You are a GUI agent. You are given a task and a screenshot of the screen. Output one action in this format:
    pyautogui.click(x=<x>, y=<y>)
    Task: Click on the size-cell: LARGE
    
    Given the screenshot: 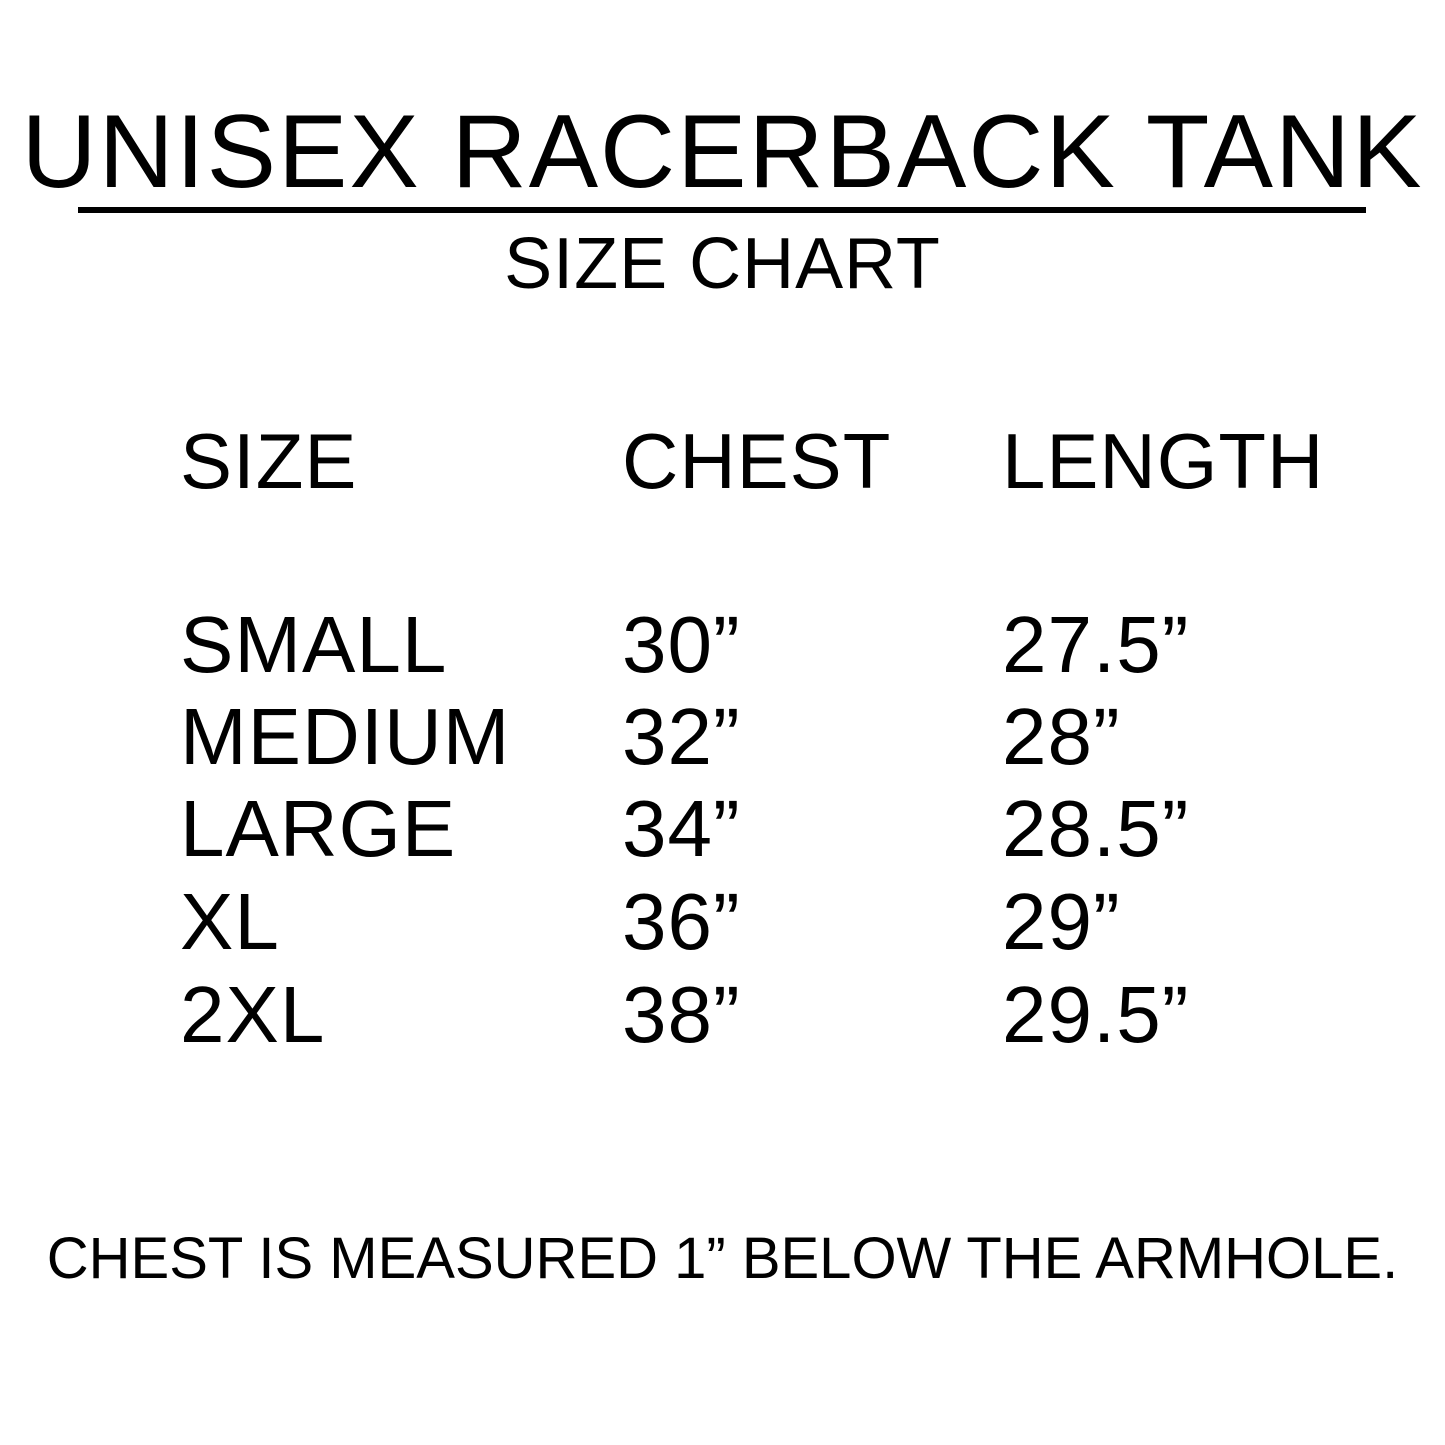 What is the action you would take?
    pyautogui.click(x=318, y=828)
    